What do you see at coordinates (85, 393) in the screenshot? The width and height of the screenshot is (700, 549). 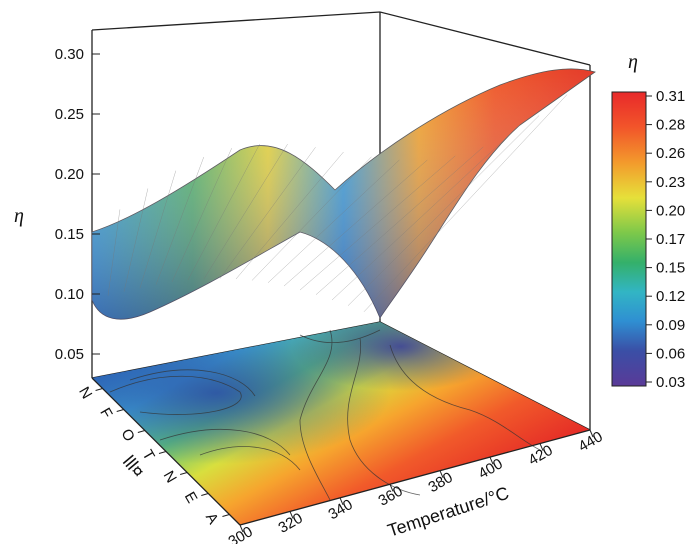 I see `y-tick-label-0: N` at bounding box center [85, 393].